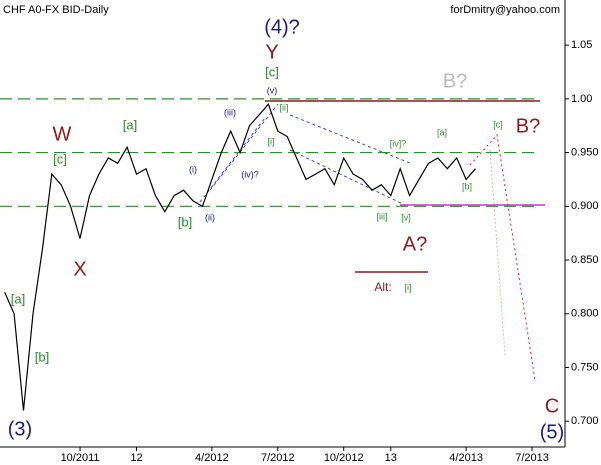 This screenshot has height=465, width=601. What do you see at coordinates (284, 107) in the screenshot?
I see `wave-label: [ii]` at bounding box center [284, 107].